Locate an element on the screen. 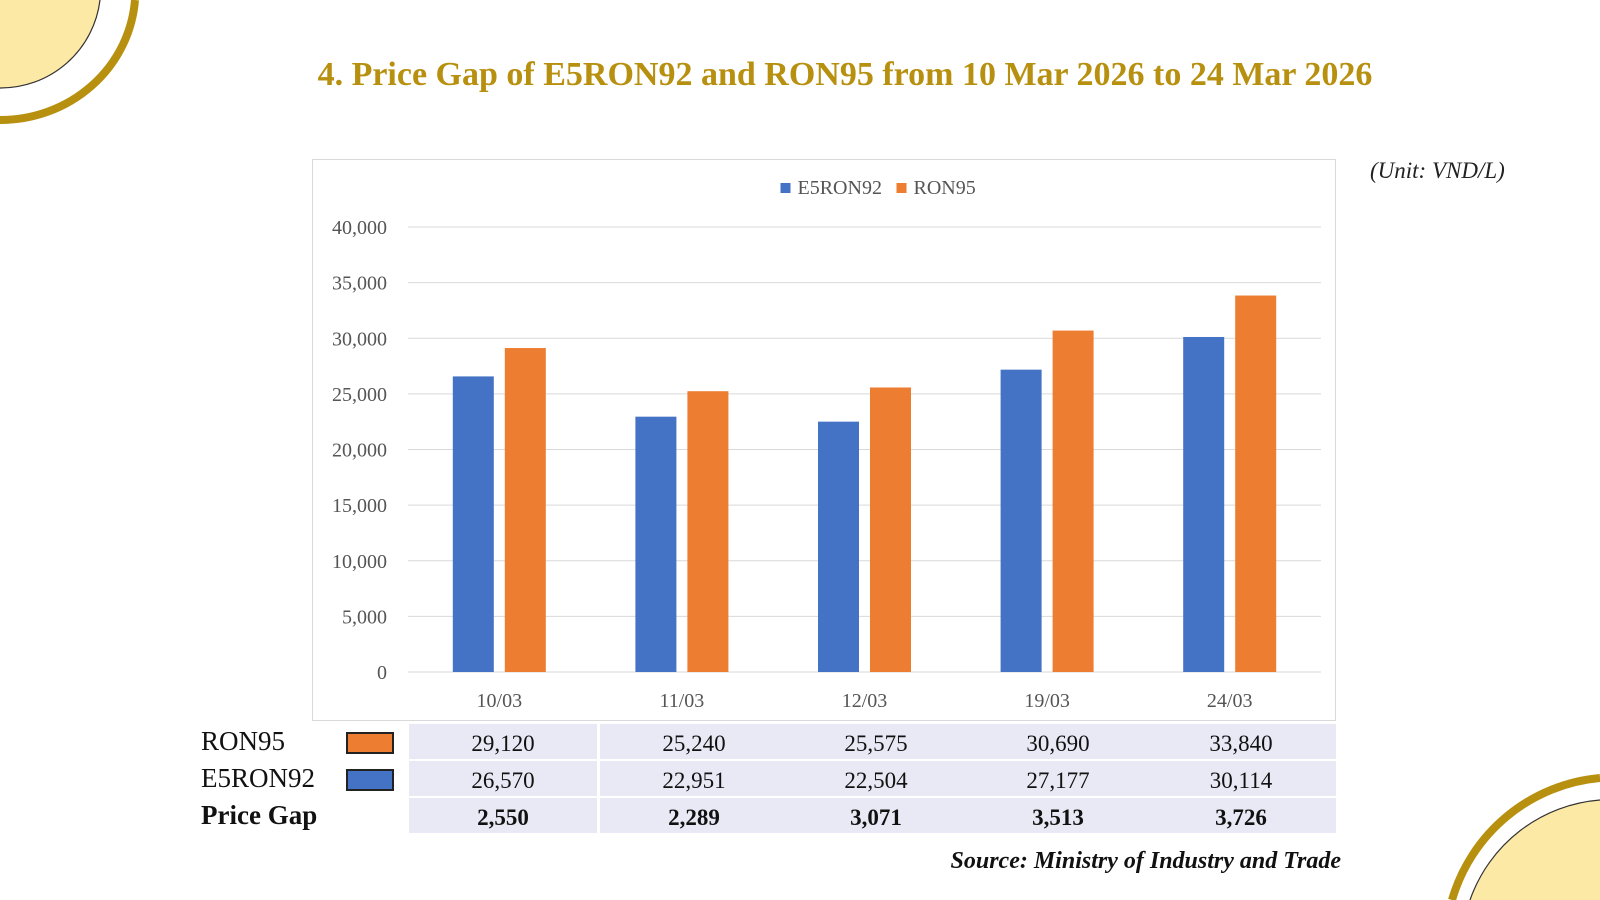 This screenshot has width=1600, height=900. corner-decoration-bottom-right is located at coordinates (1524, 837).